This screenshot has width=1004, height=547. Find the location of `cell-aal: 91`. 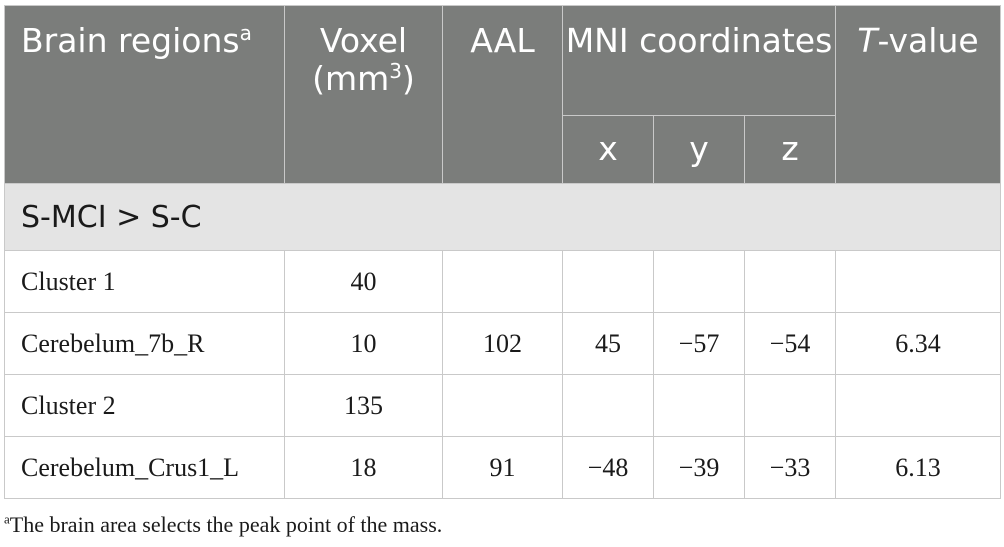

cell-aal: 91 is located at coordinates (502, 467).